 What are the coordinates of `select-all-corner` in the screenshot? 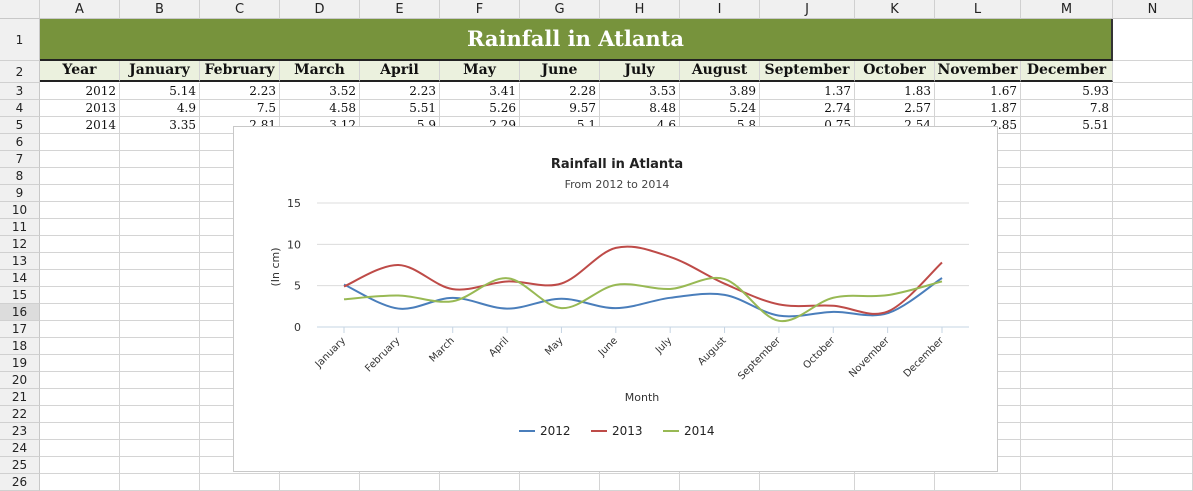 It's located at (20, 9).